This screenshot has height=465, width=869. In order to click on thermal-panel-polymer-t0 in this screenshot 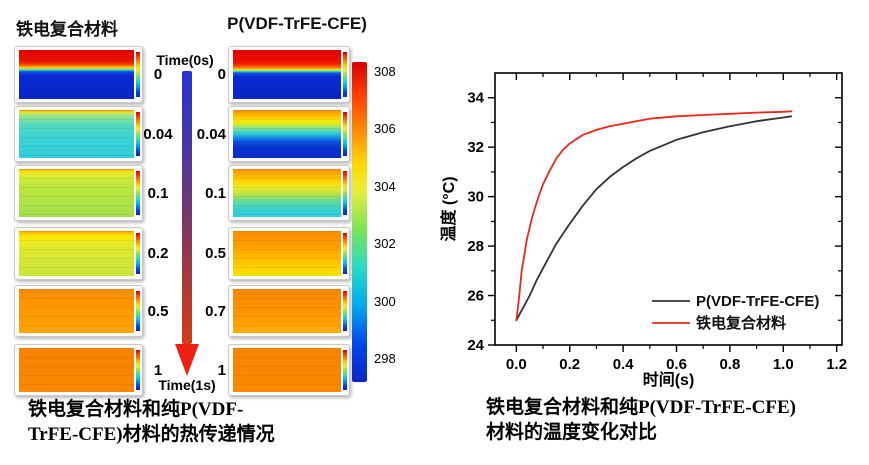, I will do `click(289, 74)`.